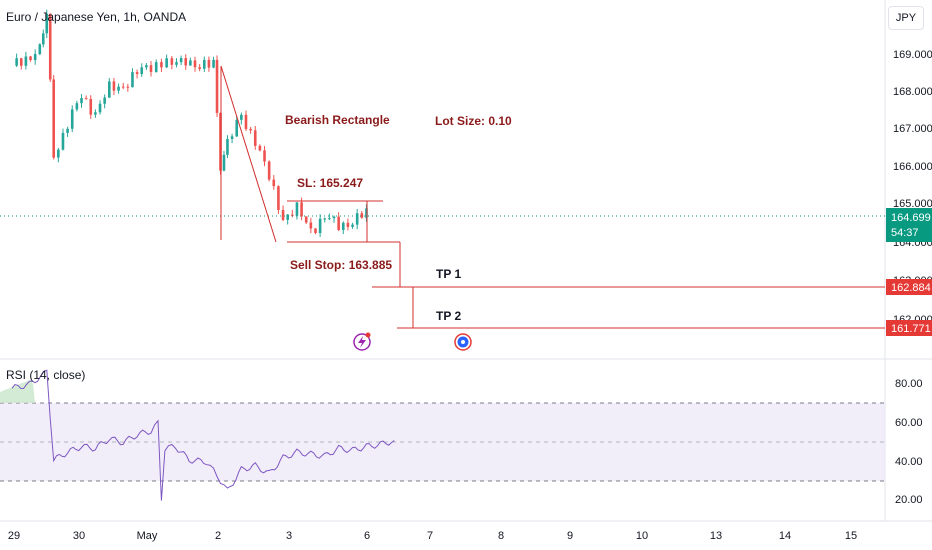  I want to click on time-axis: 29 30 May 2 3 6 7 8 9 10 13 14 15, so click(432, 536).